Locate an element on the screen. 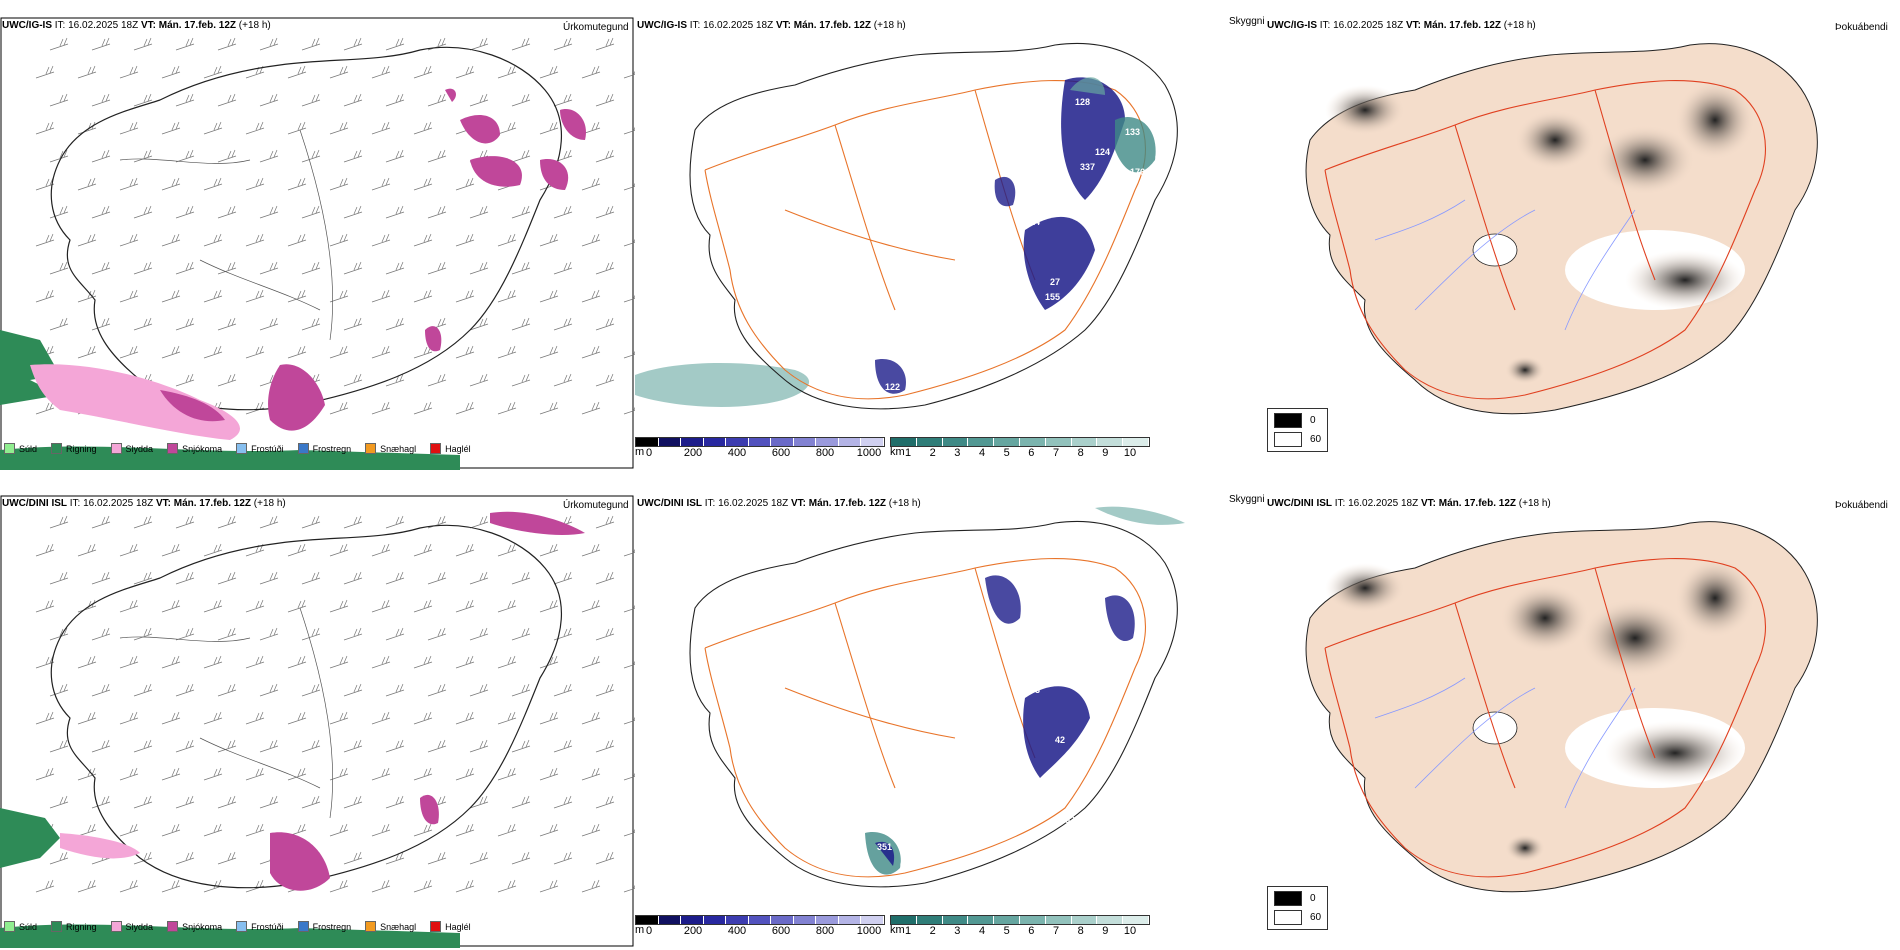 The width and height of the screenshot is (1900, 950). legend-label: Frostúði is located at coordinates (267, 448).